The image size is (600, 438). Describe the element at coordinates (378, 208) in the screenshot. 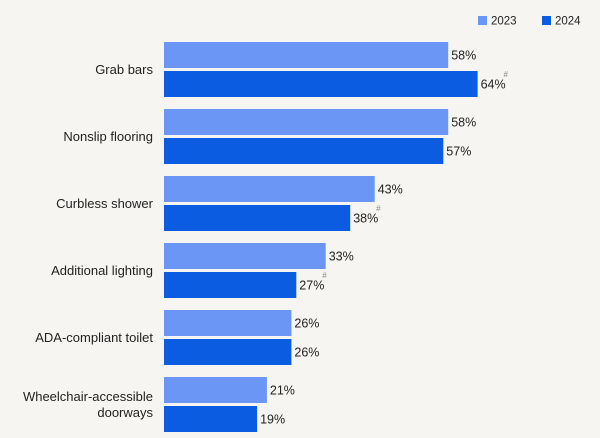

I see `significance-note-curbless-shower-2024: #` at that location.